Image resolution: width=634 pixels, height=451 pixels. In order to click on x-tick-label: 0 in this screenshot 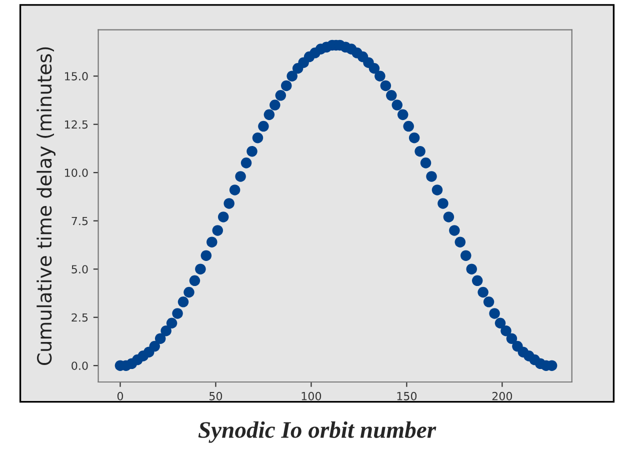, I will do `click(120, 396)`.